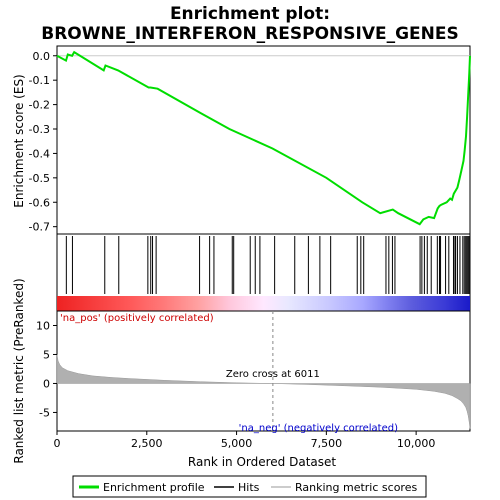 The height and width of the screenshot is (500, 500). What do you see at coordinates (43, 325) in the screenshot?
I see `metric-y-tick-label: 10` at bounding box center [43, 325].